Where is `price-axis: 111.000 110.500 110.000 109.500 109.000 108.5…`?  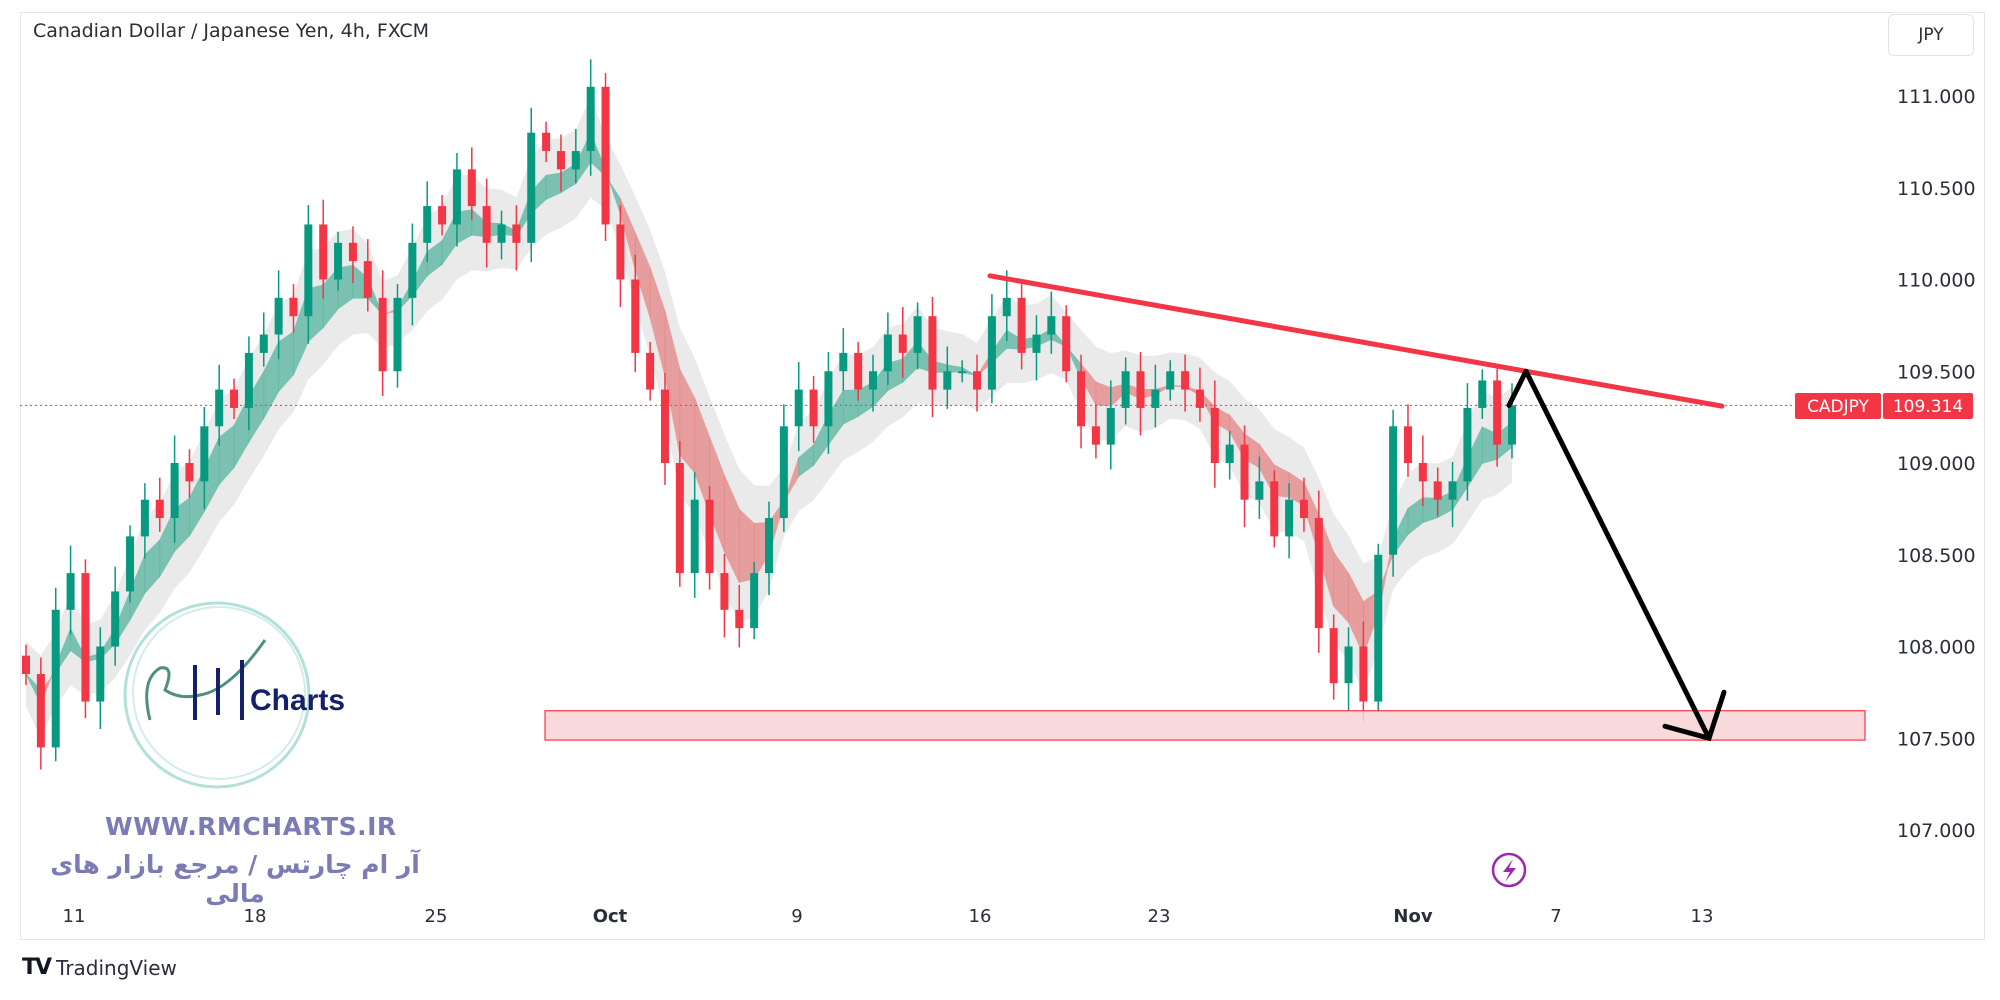
price-axis: 111.000 110.500 110.000 109.500 109.000 108.5… is located at coordinates (1936, 464).